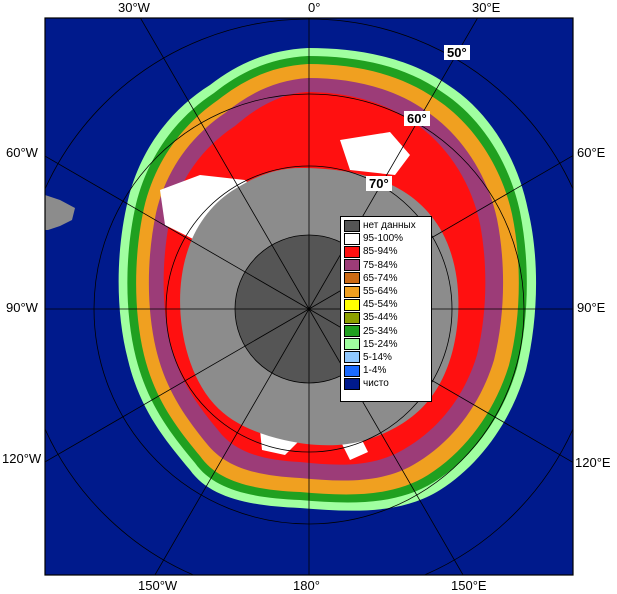 The width and height of the screenshot is (617, 594). I want to click on legend-item: 55-64%, so click(386, 291).